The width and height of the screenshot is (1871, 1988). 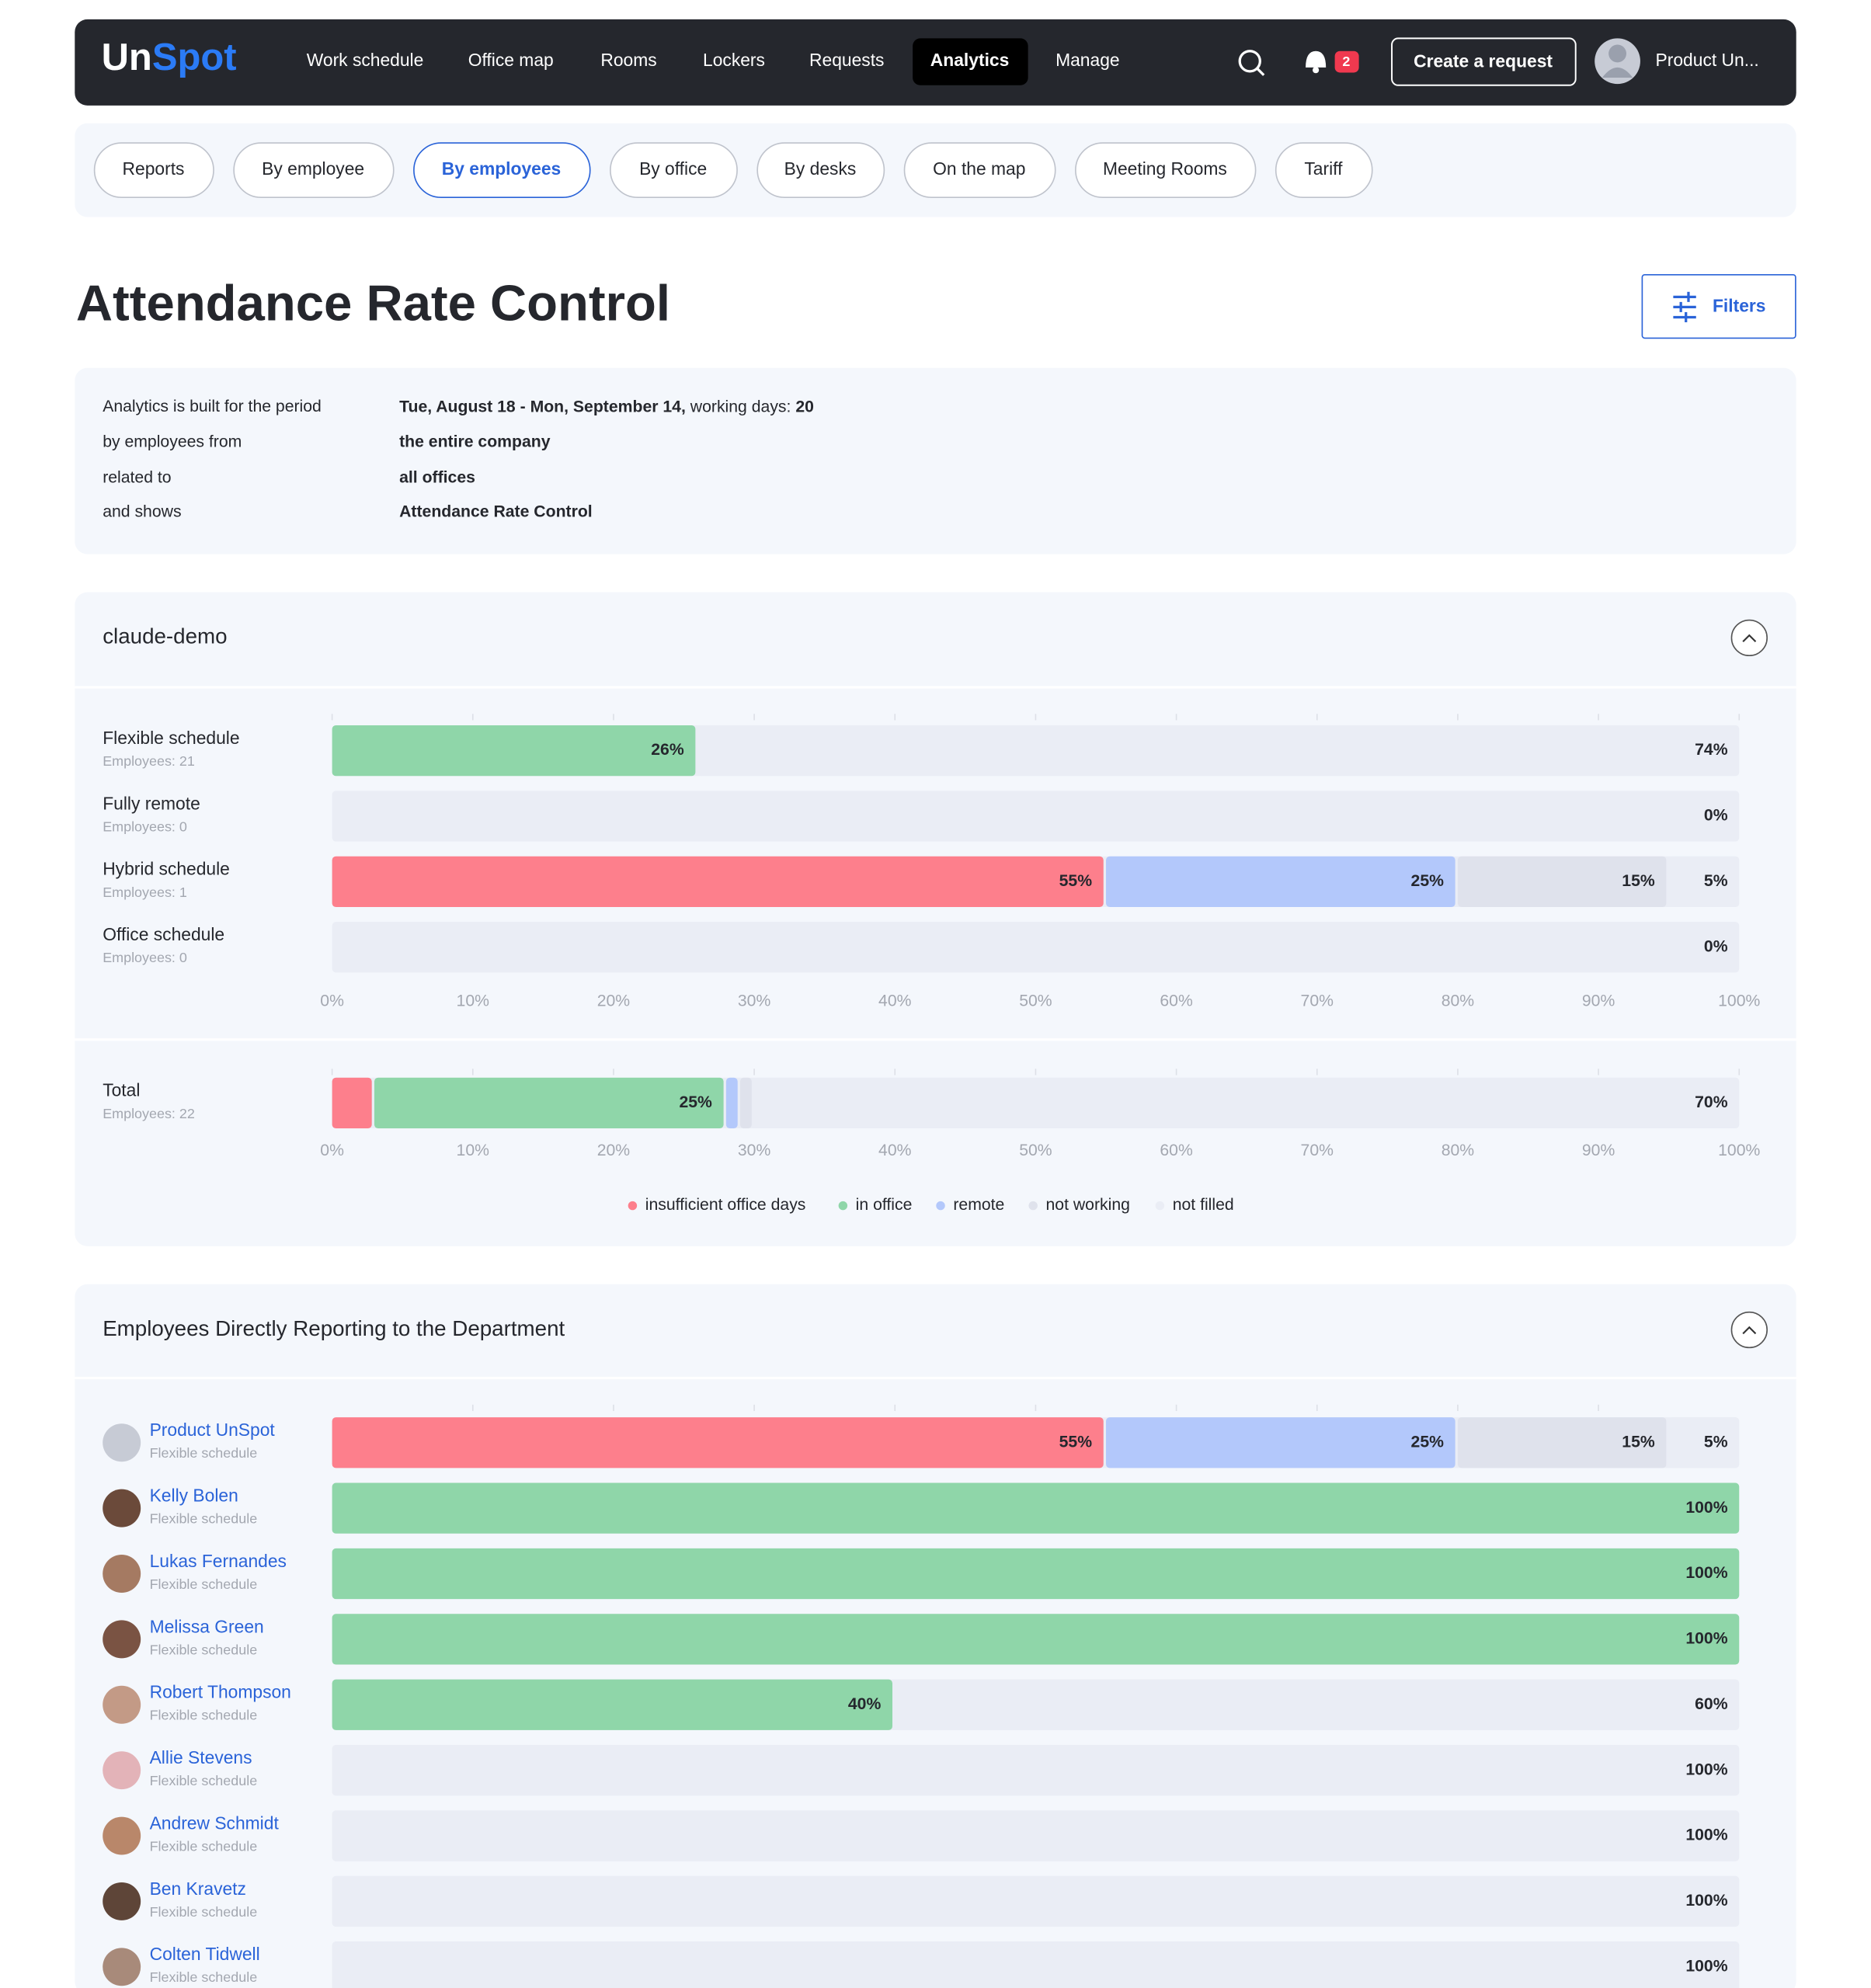 I want to click on summary-label: and shows, so click(x=142, y=511).